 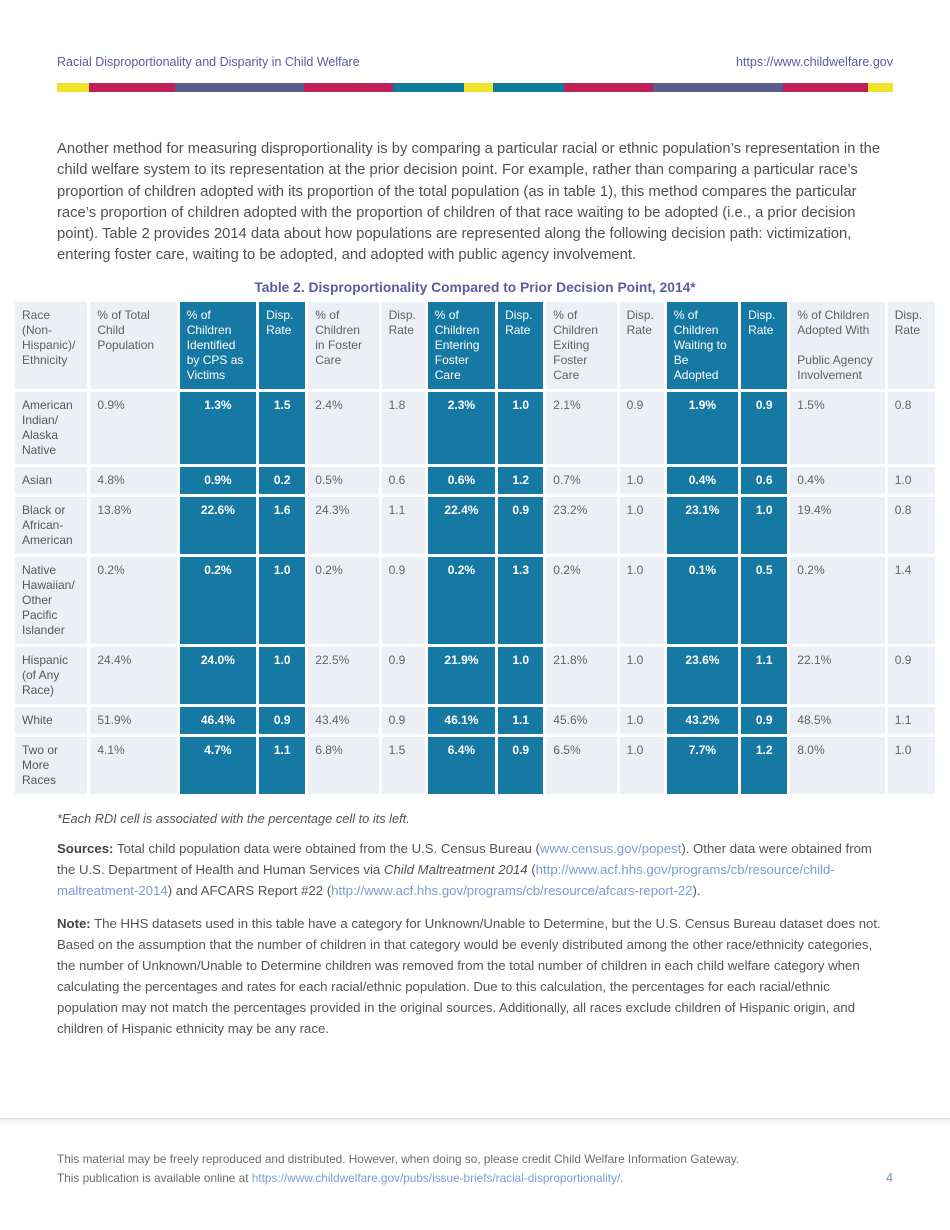 I want to click on column-header-9: Disp. Rate, so click(x=641, y=345).